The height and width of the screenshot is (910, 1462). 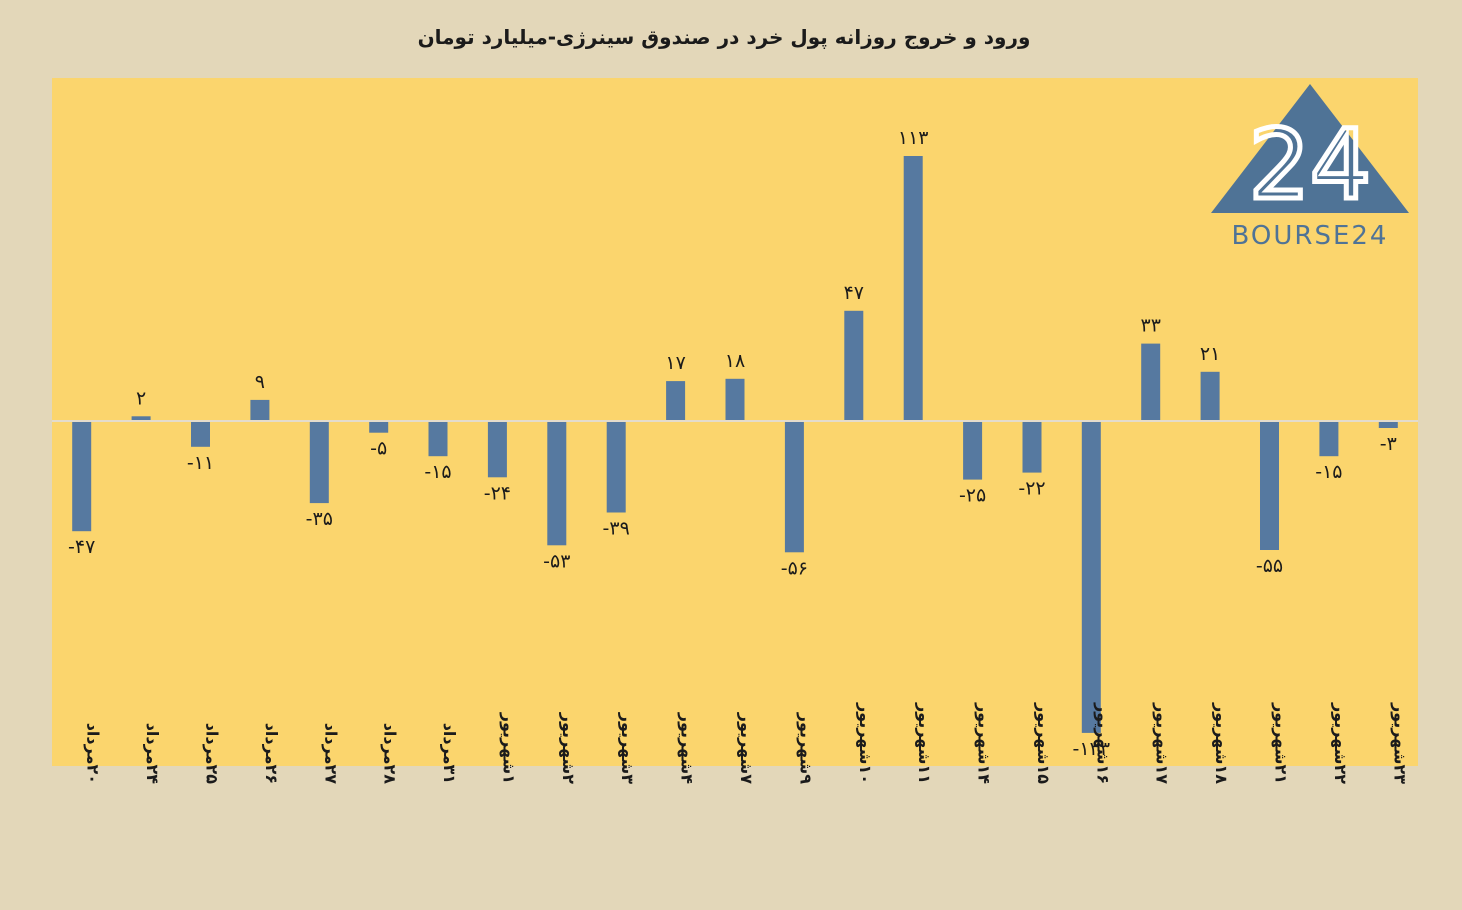 I want to click on category-label: ۲۴مرداد, so click(x=152, y=754).